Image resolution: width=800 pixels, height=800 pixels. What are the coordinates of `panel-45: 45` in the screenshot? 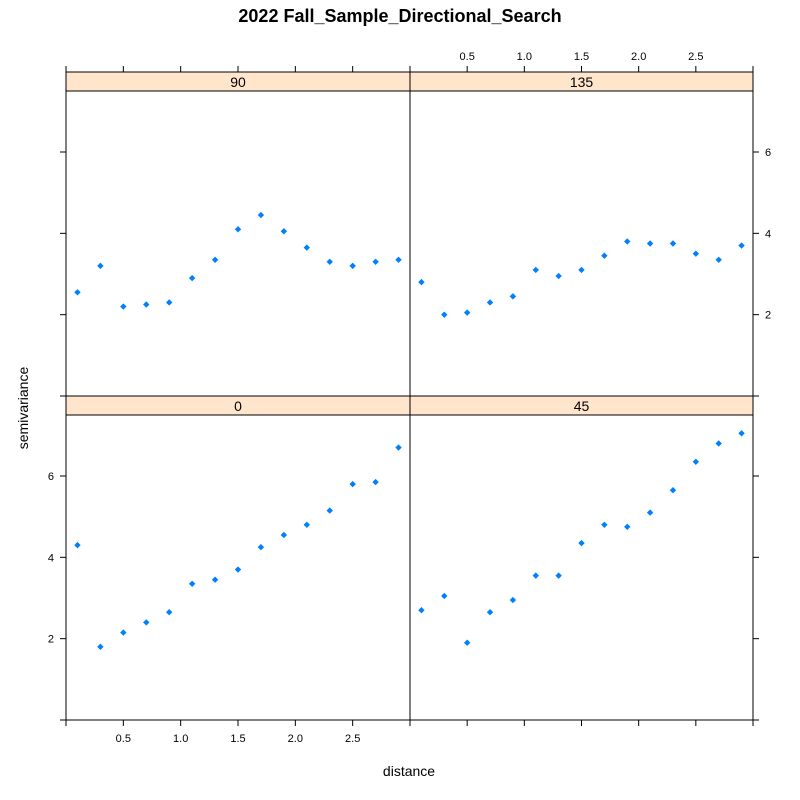 It's located at (581, 521).